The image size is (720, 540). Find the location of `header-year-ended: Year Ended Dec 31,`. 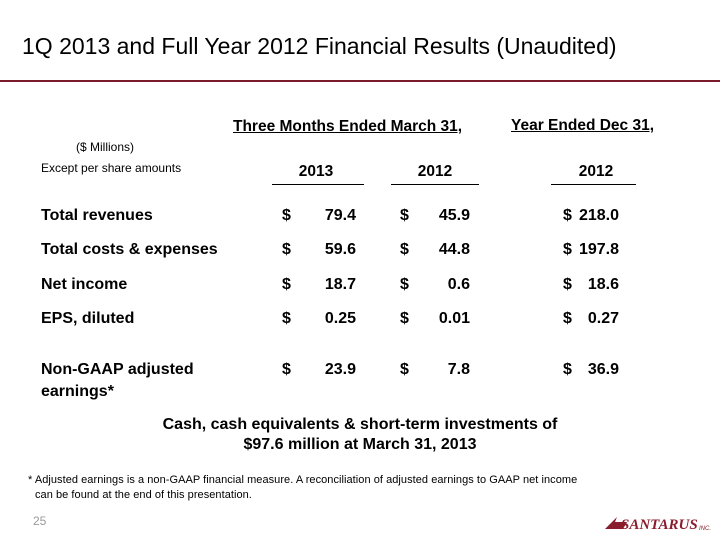

header-year-ended: Year Ended Dec 31, is located at coordinates (583, 125).